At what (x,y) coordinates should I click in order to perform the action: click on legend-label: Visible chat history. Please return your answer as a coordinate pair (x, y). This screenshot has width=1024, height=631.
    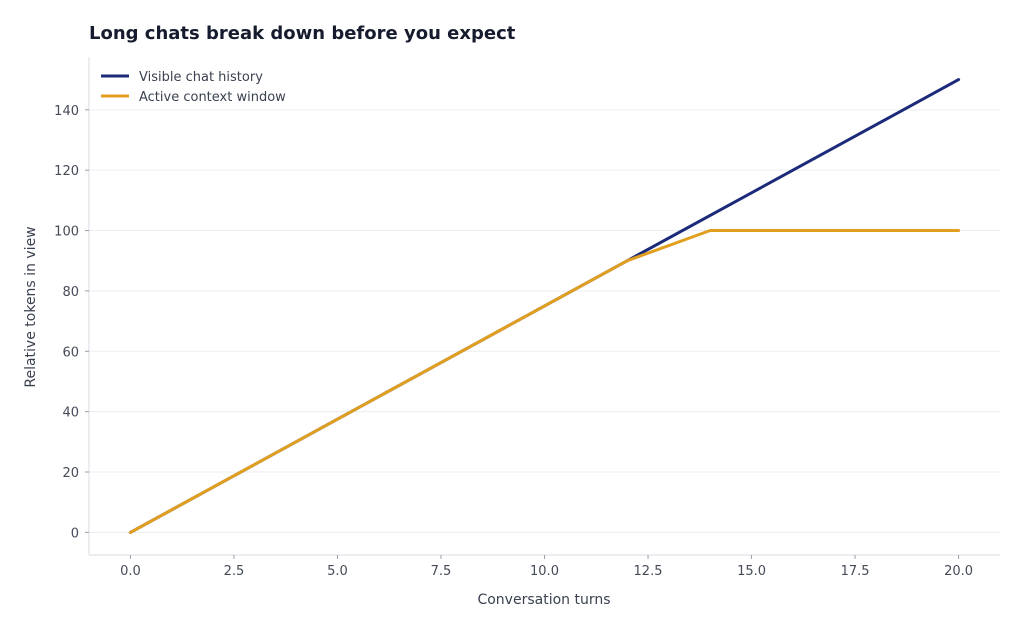
    Looking at the image, I should click on (201, 77).